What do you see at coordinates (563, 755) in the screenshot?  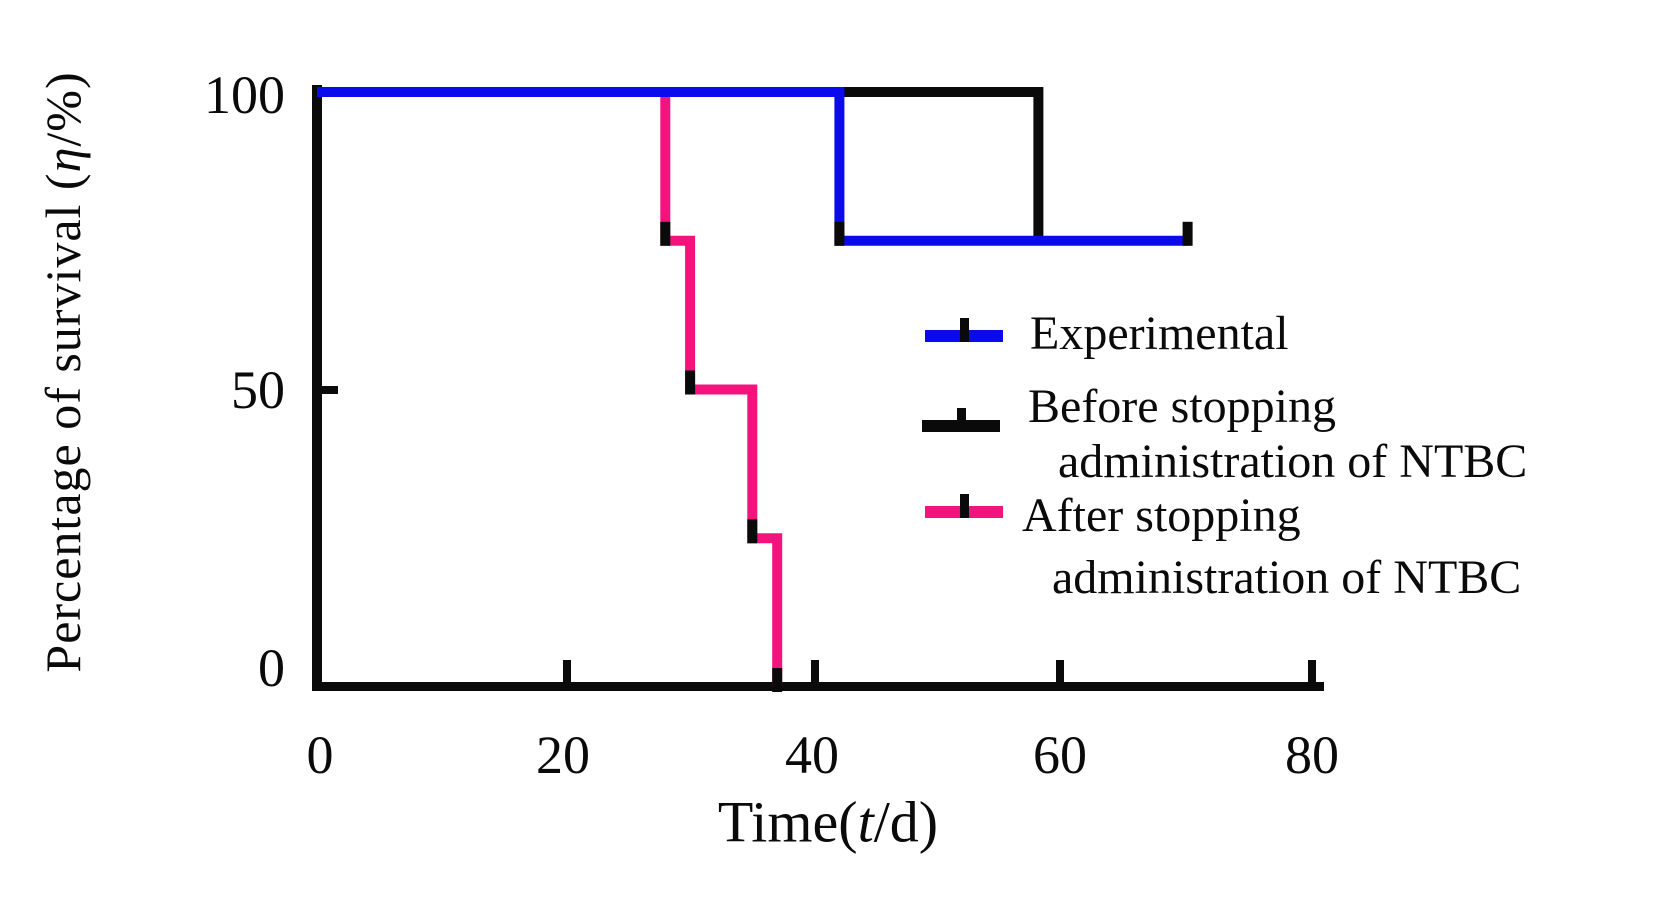 I see `x-tick-label-20: 20` at bounding box center [563, 755].